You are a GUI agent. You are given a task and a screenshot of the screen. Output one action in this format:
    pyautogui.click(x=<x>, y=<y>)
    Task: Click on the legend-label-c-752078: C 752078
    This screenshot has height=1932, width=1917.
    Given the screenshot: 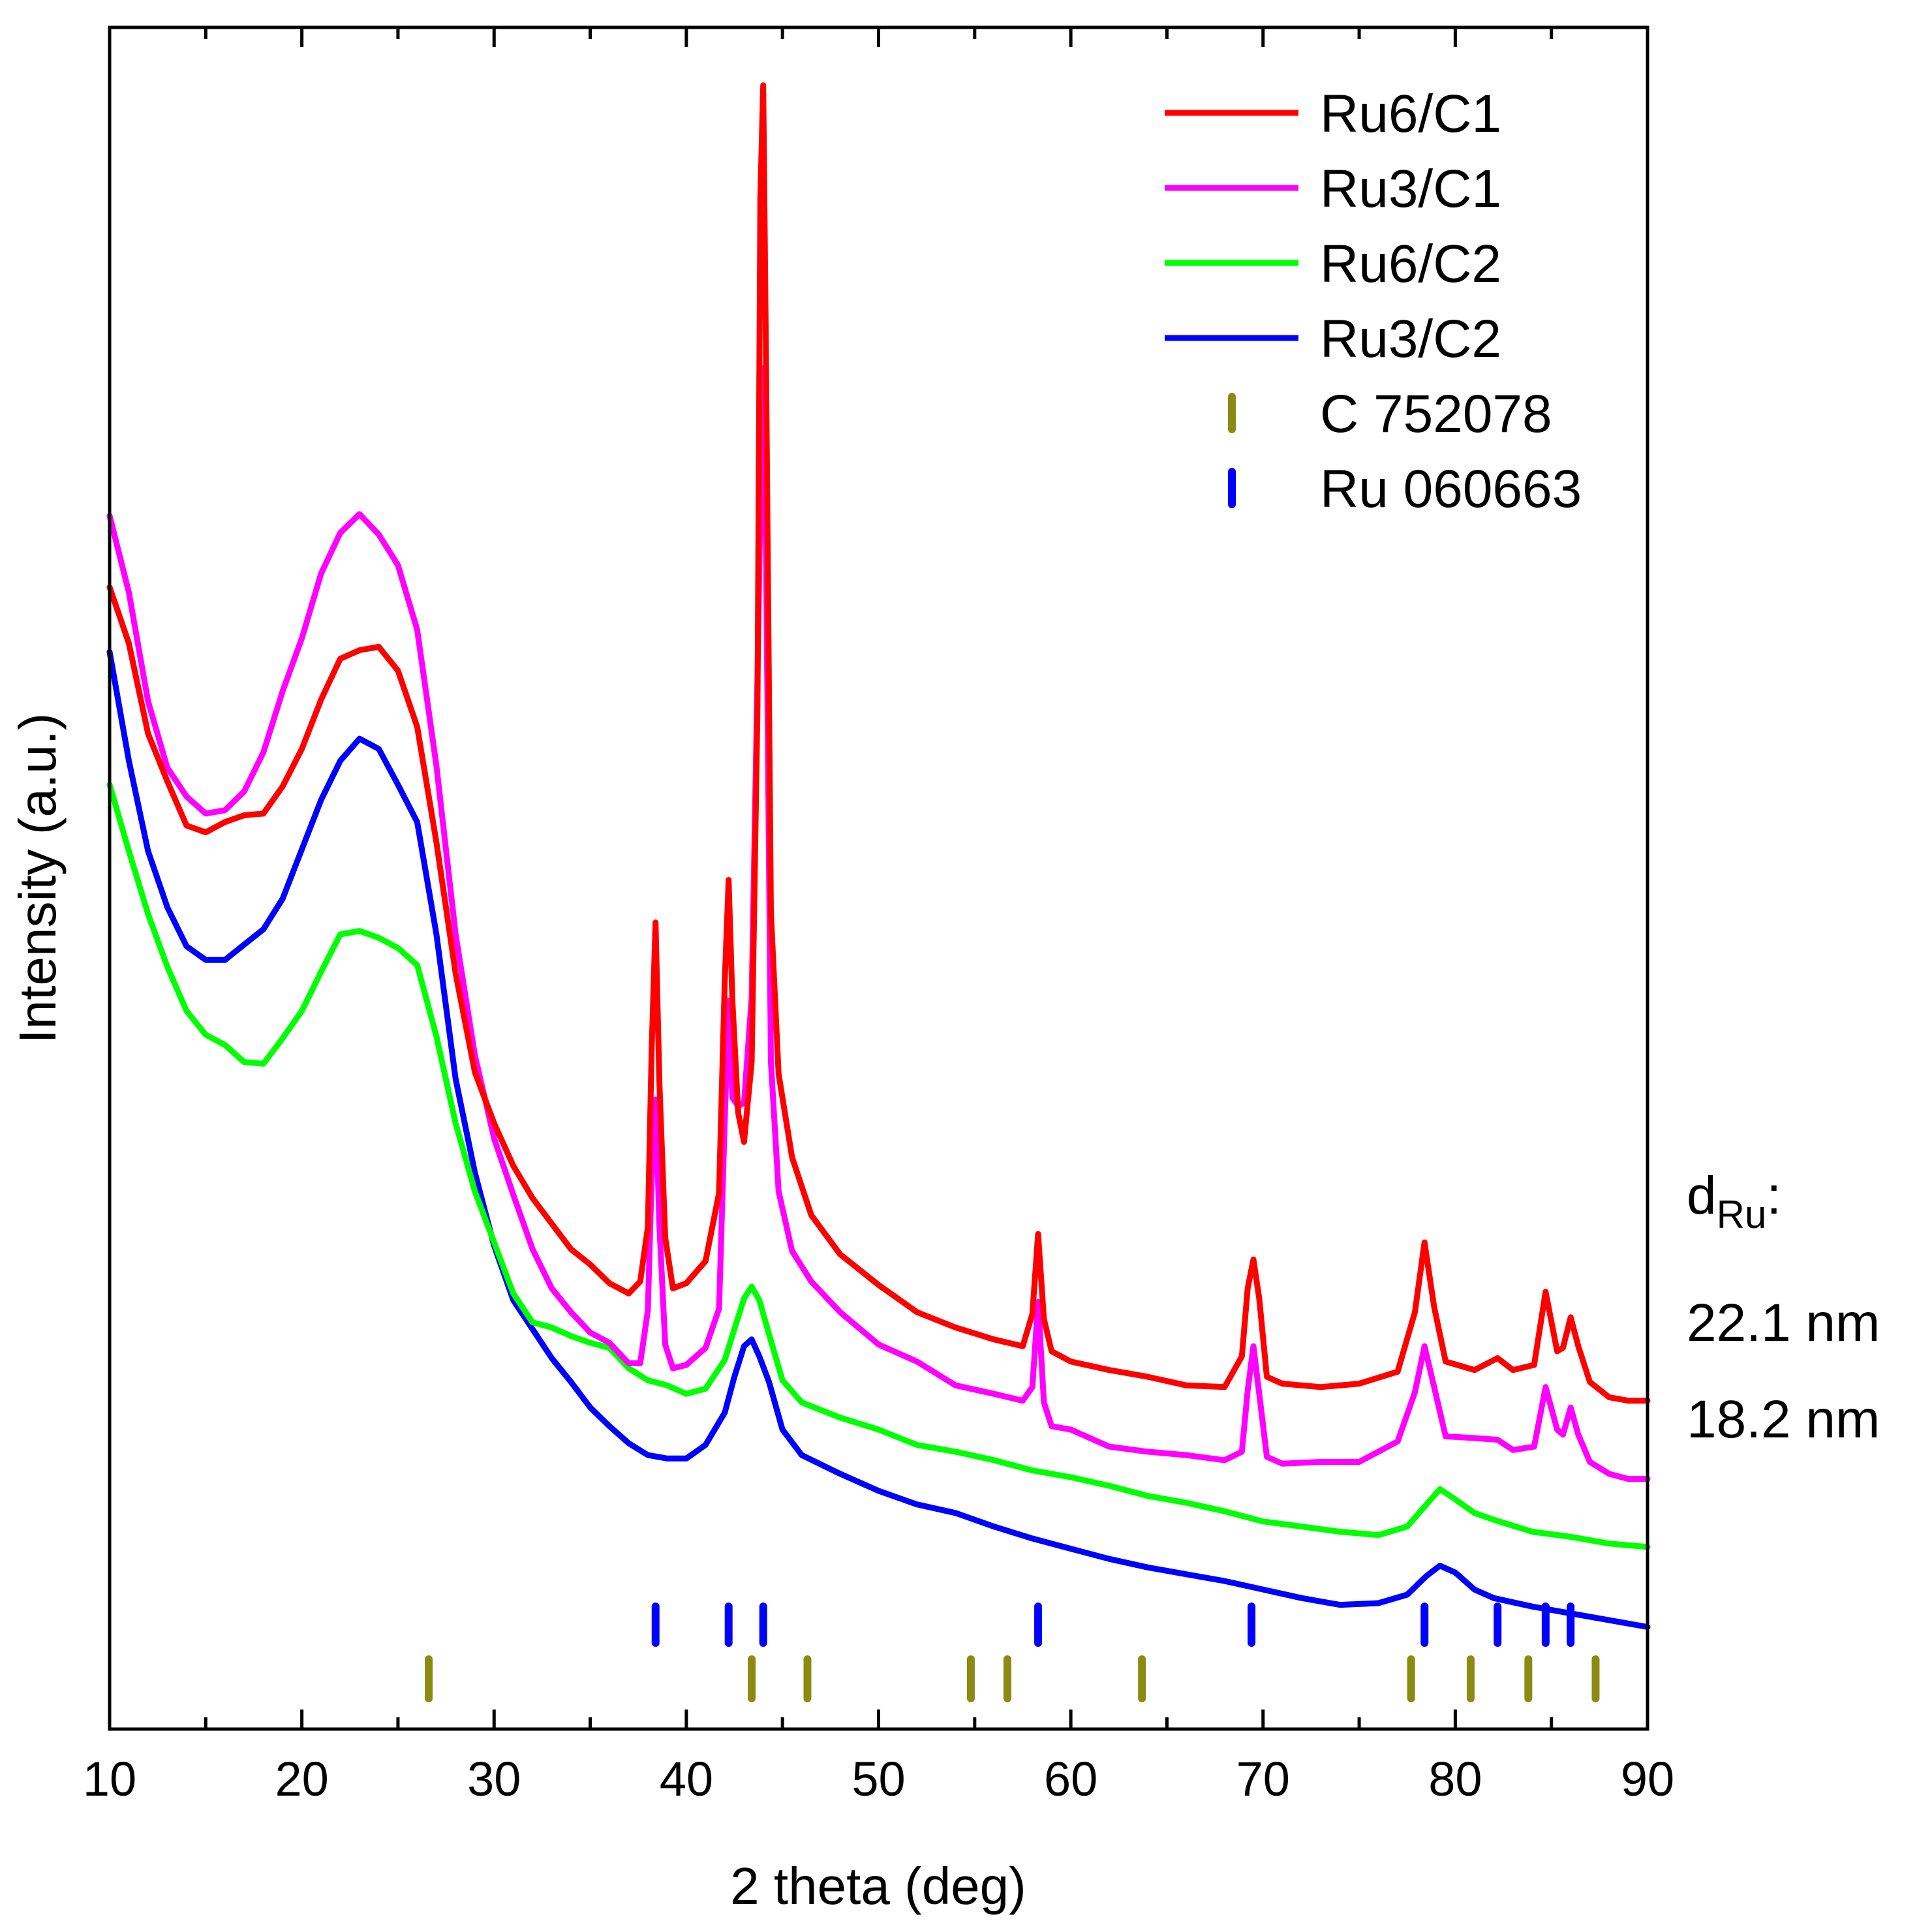 What is the action you would take?
    pyautogui.click(x=1436, y=414)
    